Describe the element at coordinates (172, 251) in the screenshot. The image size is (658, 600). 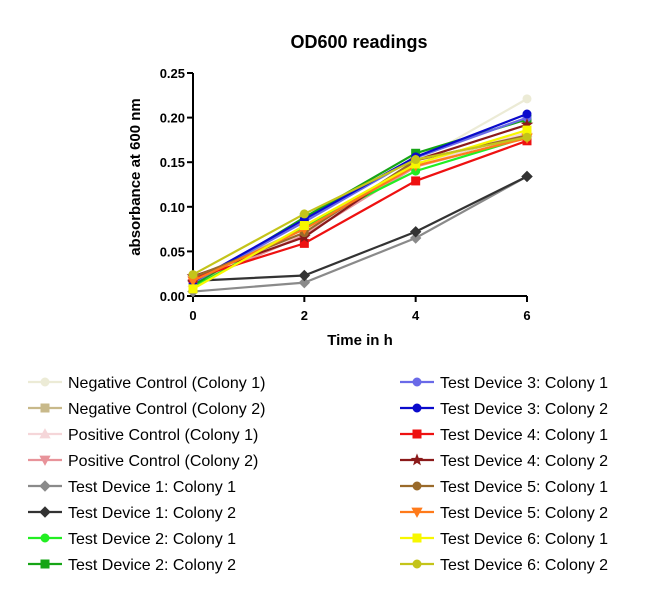
I see `y-tick-label: 0.05` at that location.